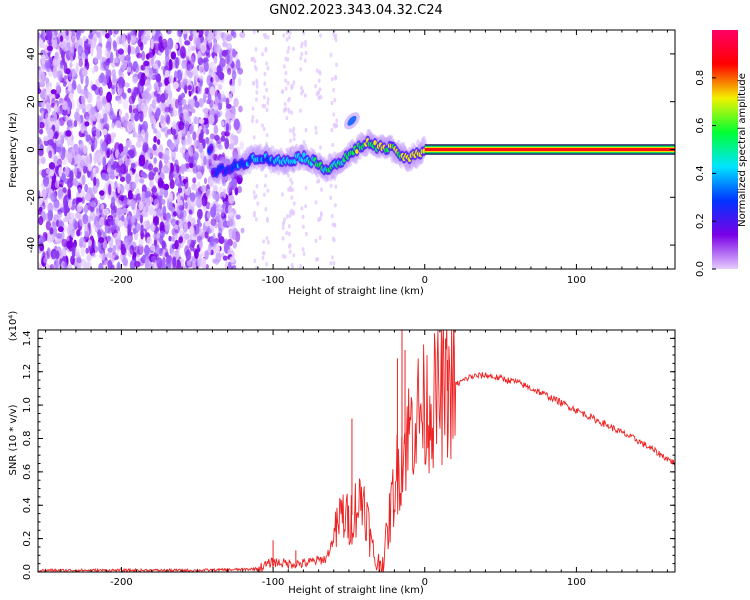 This screenshot has height=600, width=750. Describe the element at coordinates (31, 197) in the screenshot. I see `y-tick-label: -20` at that location.